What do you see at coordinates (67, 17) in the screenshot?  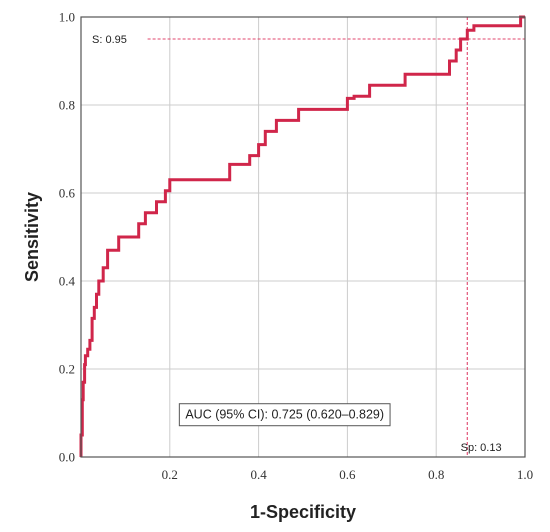 I see `y-tick-label: 1.0` at bounding box center [67, 17].